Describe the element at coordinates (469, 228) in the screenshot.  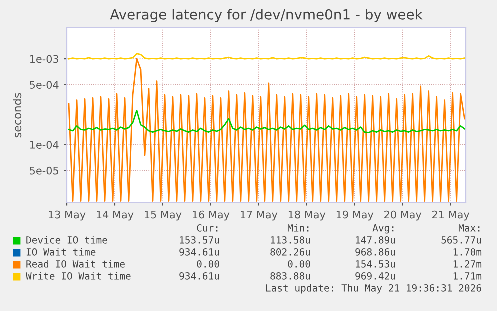
I see `text: Max:` at that location.